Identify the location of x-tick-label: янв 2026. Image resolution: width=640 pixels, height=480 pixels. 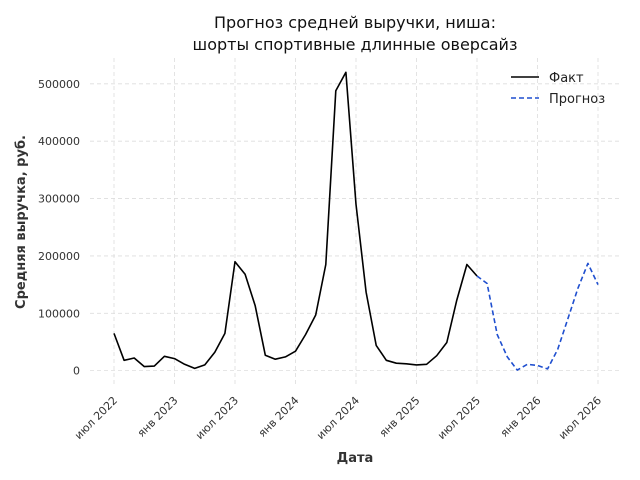
(521, 417).